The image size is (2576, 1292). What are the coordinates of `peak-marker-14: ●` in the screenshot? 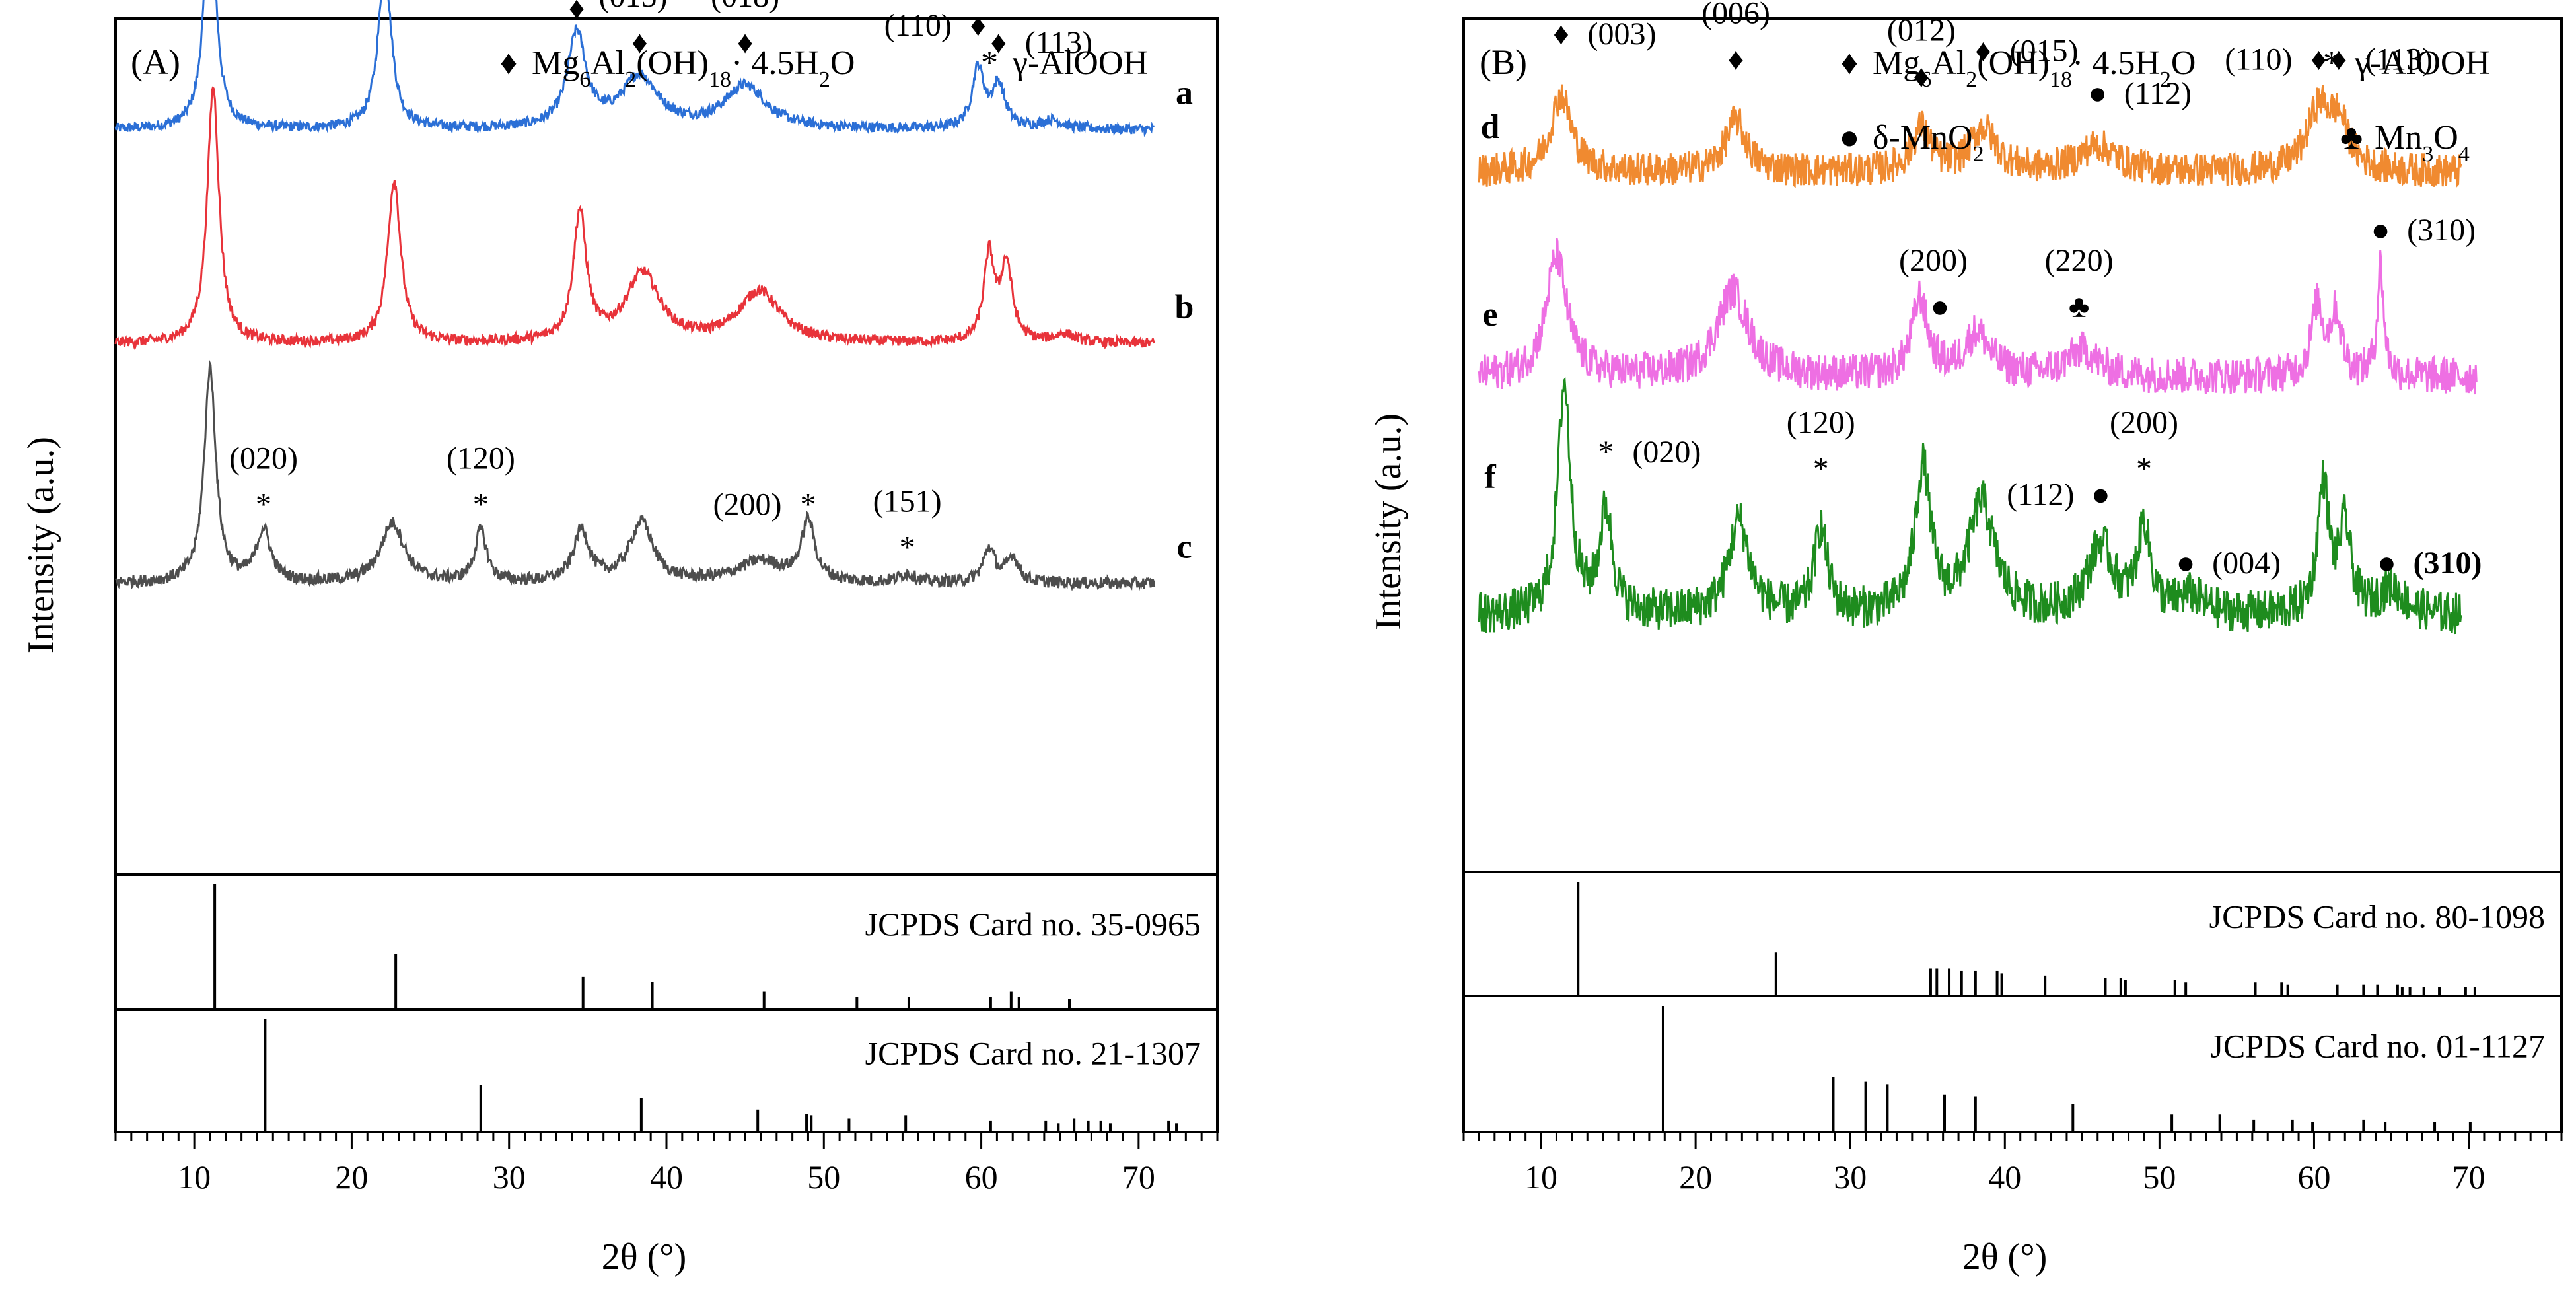 It's located at (2186, 563).